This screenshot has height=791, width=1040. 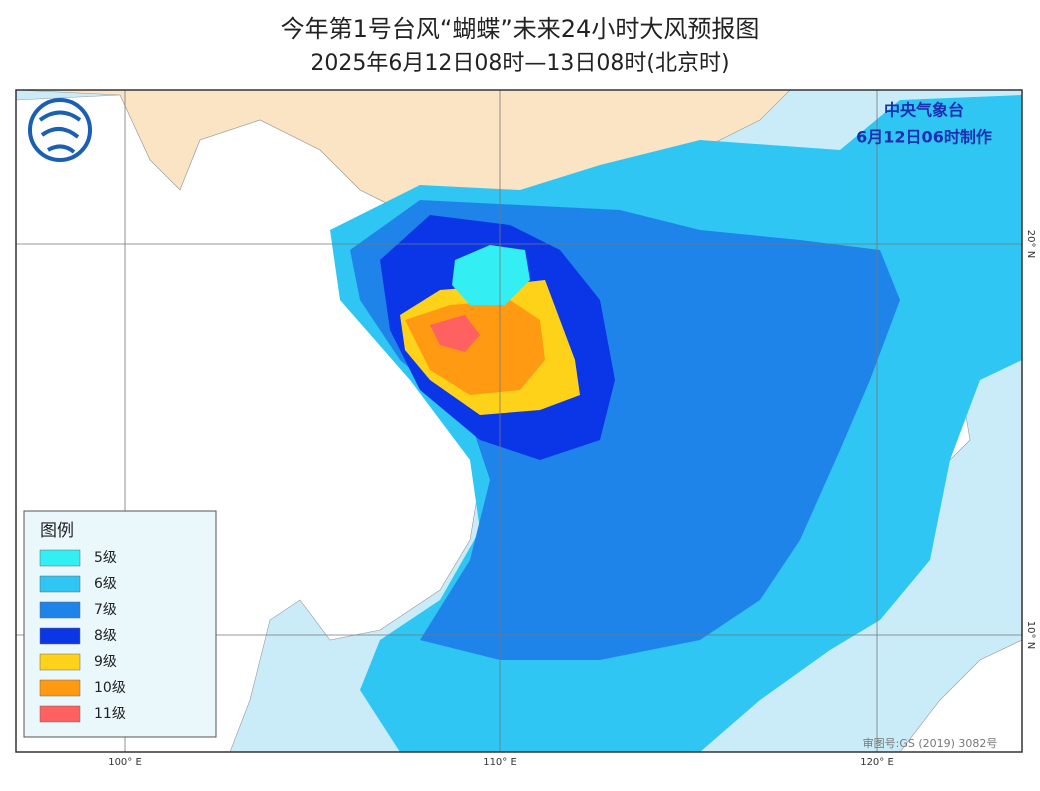 What do you see at coordinates (110, 688) in the screenshot?
I see `legend-label: 10级` at bounding box center [110, 688].